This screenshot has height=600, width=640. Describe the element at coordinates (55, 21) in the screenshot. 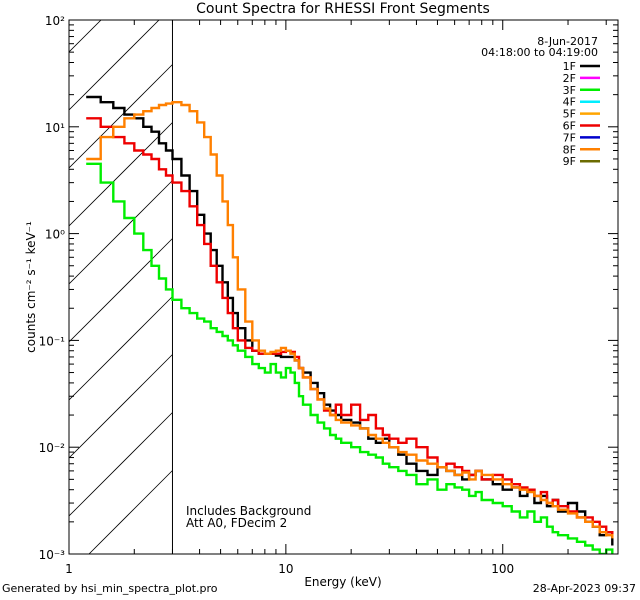

I see `y-tick-label: 10²` at that location.